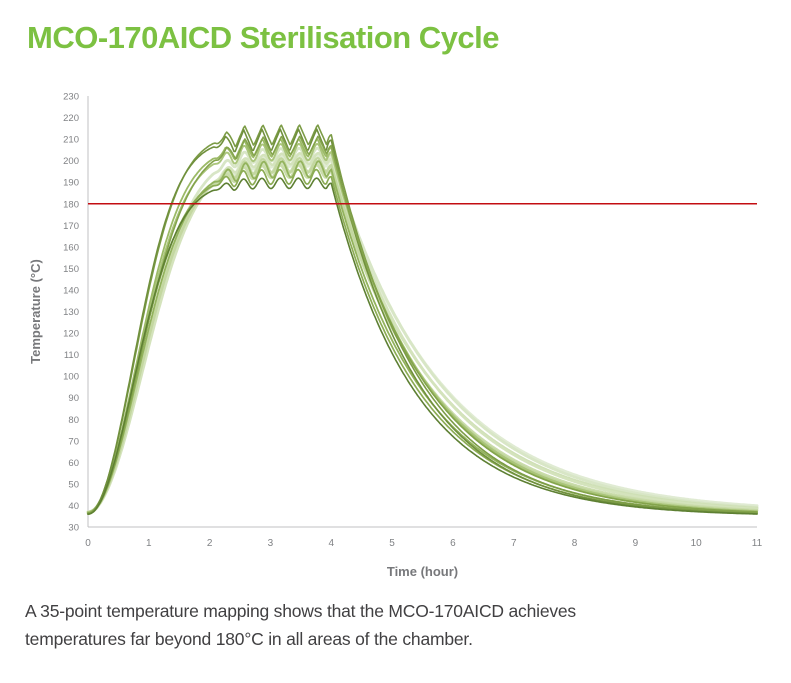 Image resolution: width=791 pixels, height=683 pixels. Describe the element at coordinates (210, 543) in the screenshot. I see `x-tick-label-2: 2` at that location.